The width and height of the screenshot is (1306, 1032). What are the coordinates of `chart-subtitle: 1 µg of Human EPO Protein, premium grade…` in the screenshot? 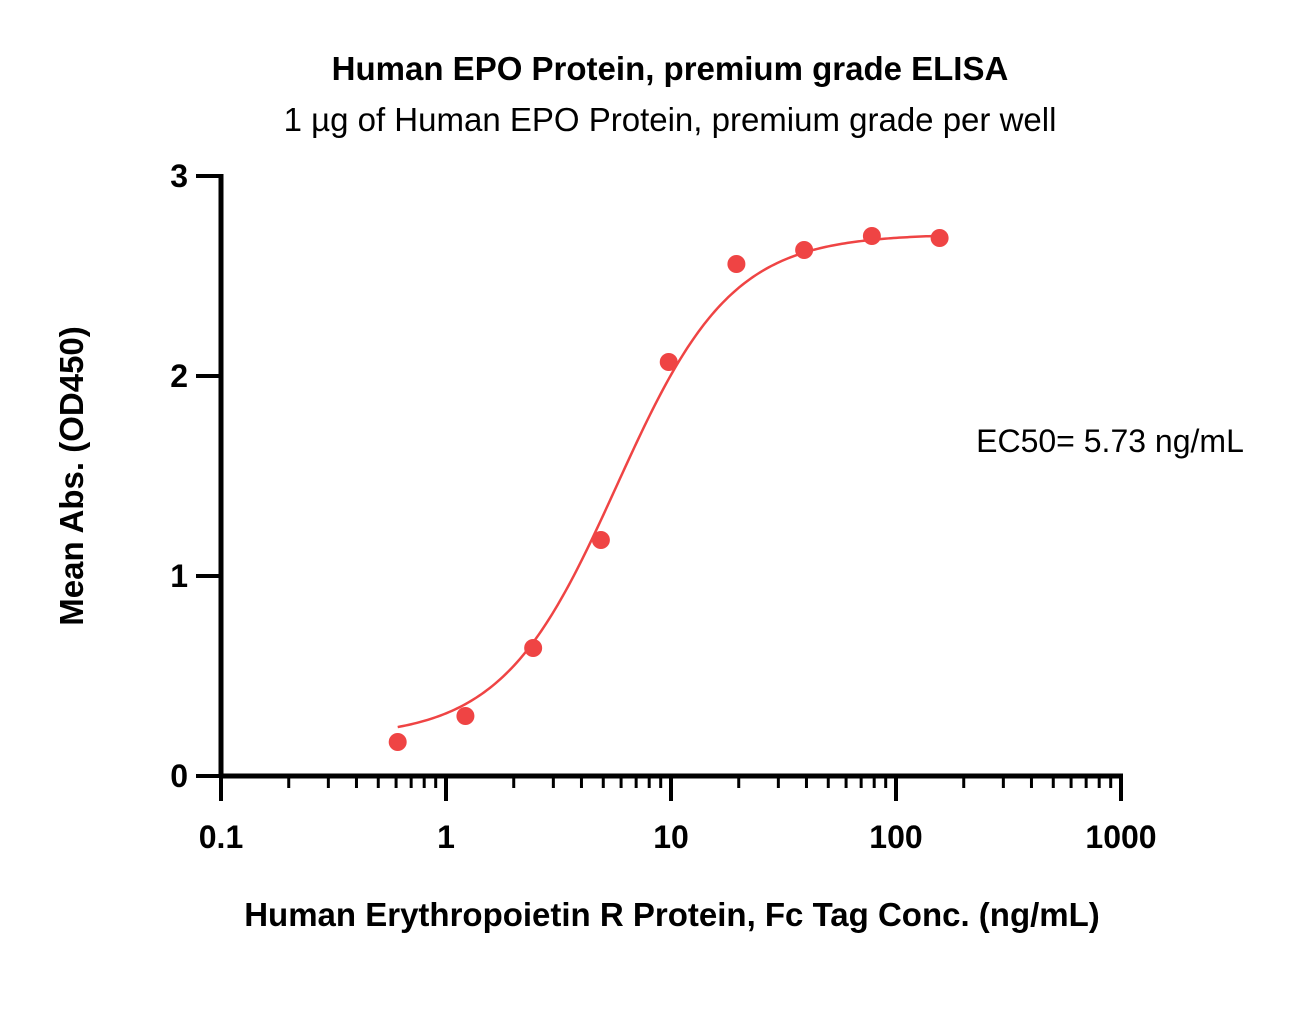 It's located at (670, 119).